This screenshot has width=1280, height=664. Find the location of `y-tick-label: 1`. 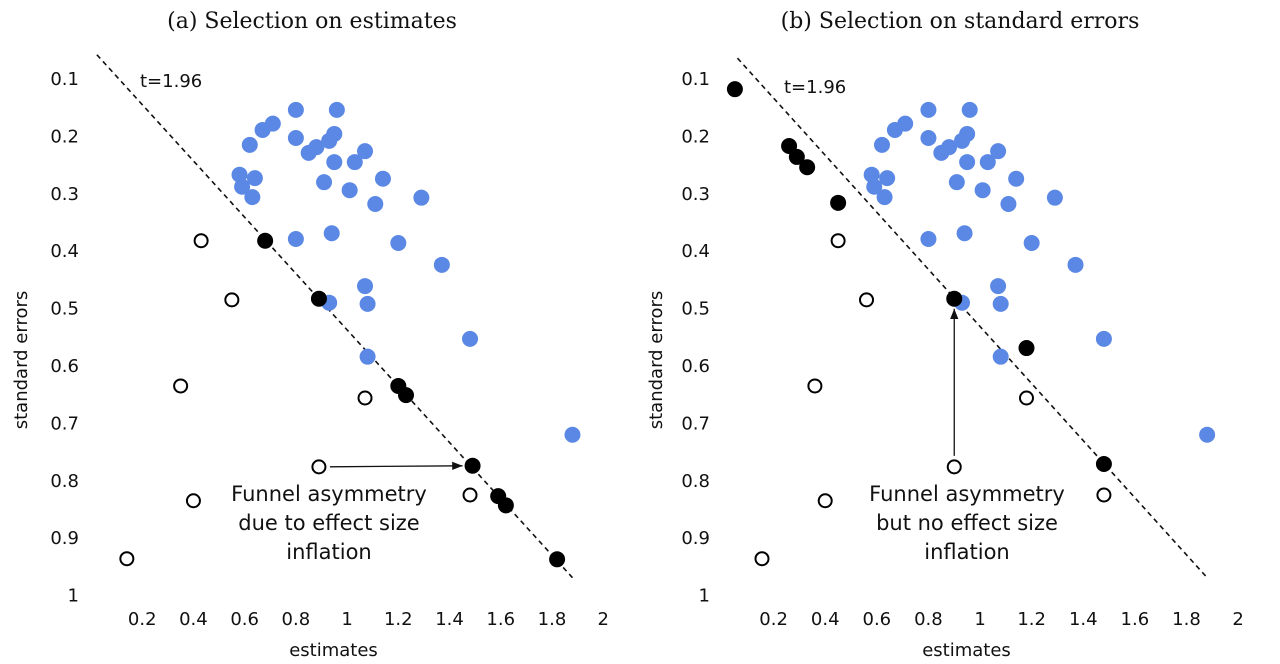

y-tick-label: 1 is located at coordinates (704, 596).